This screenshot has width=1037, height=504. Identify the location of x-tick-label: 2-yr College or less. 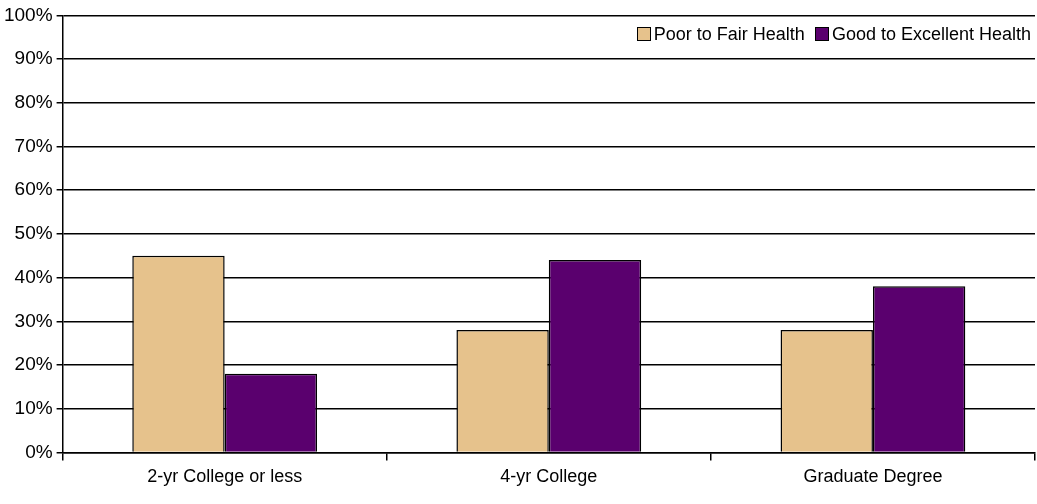
(225, 476).